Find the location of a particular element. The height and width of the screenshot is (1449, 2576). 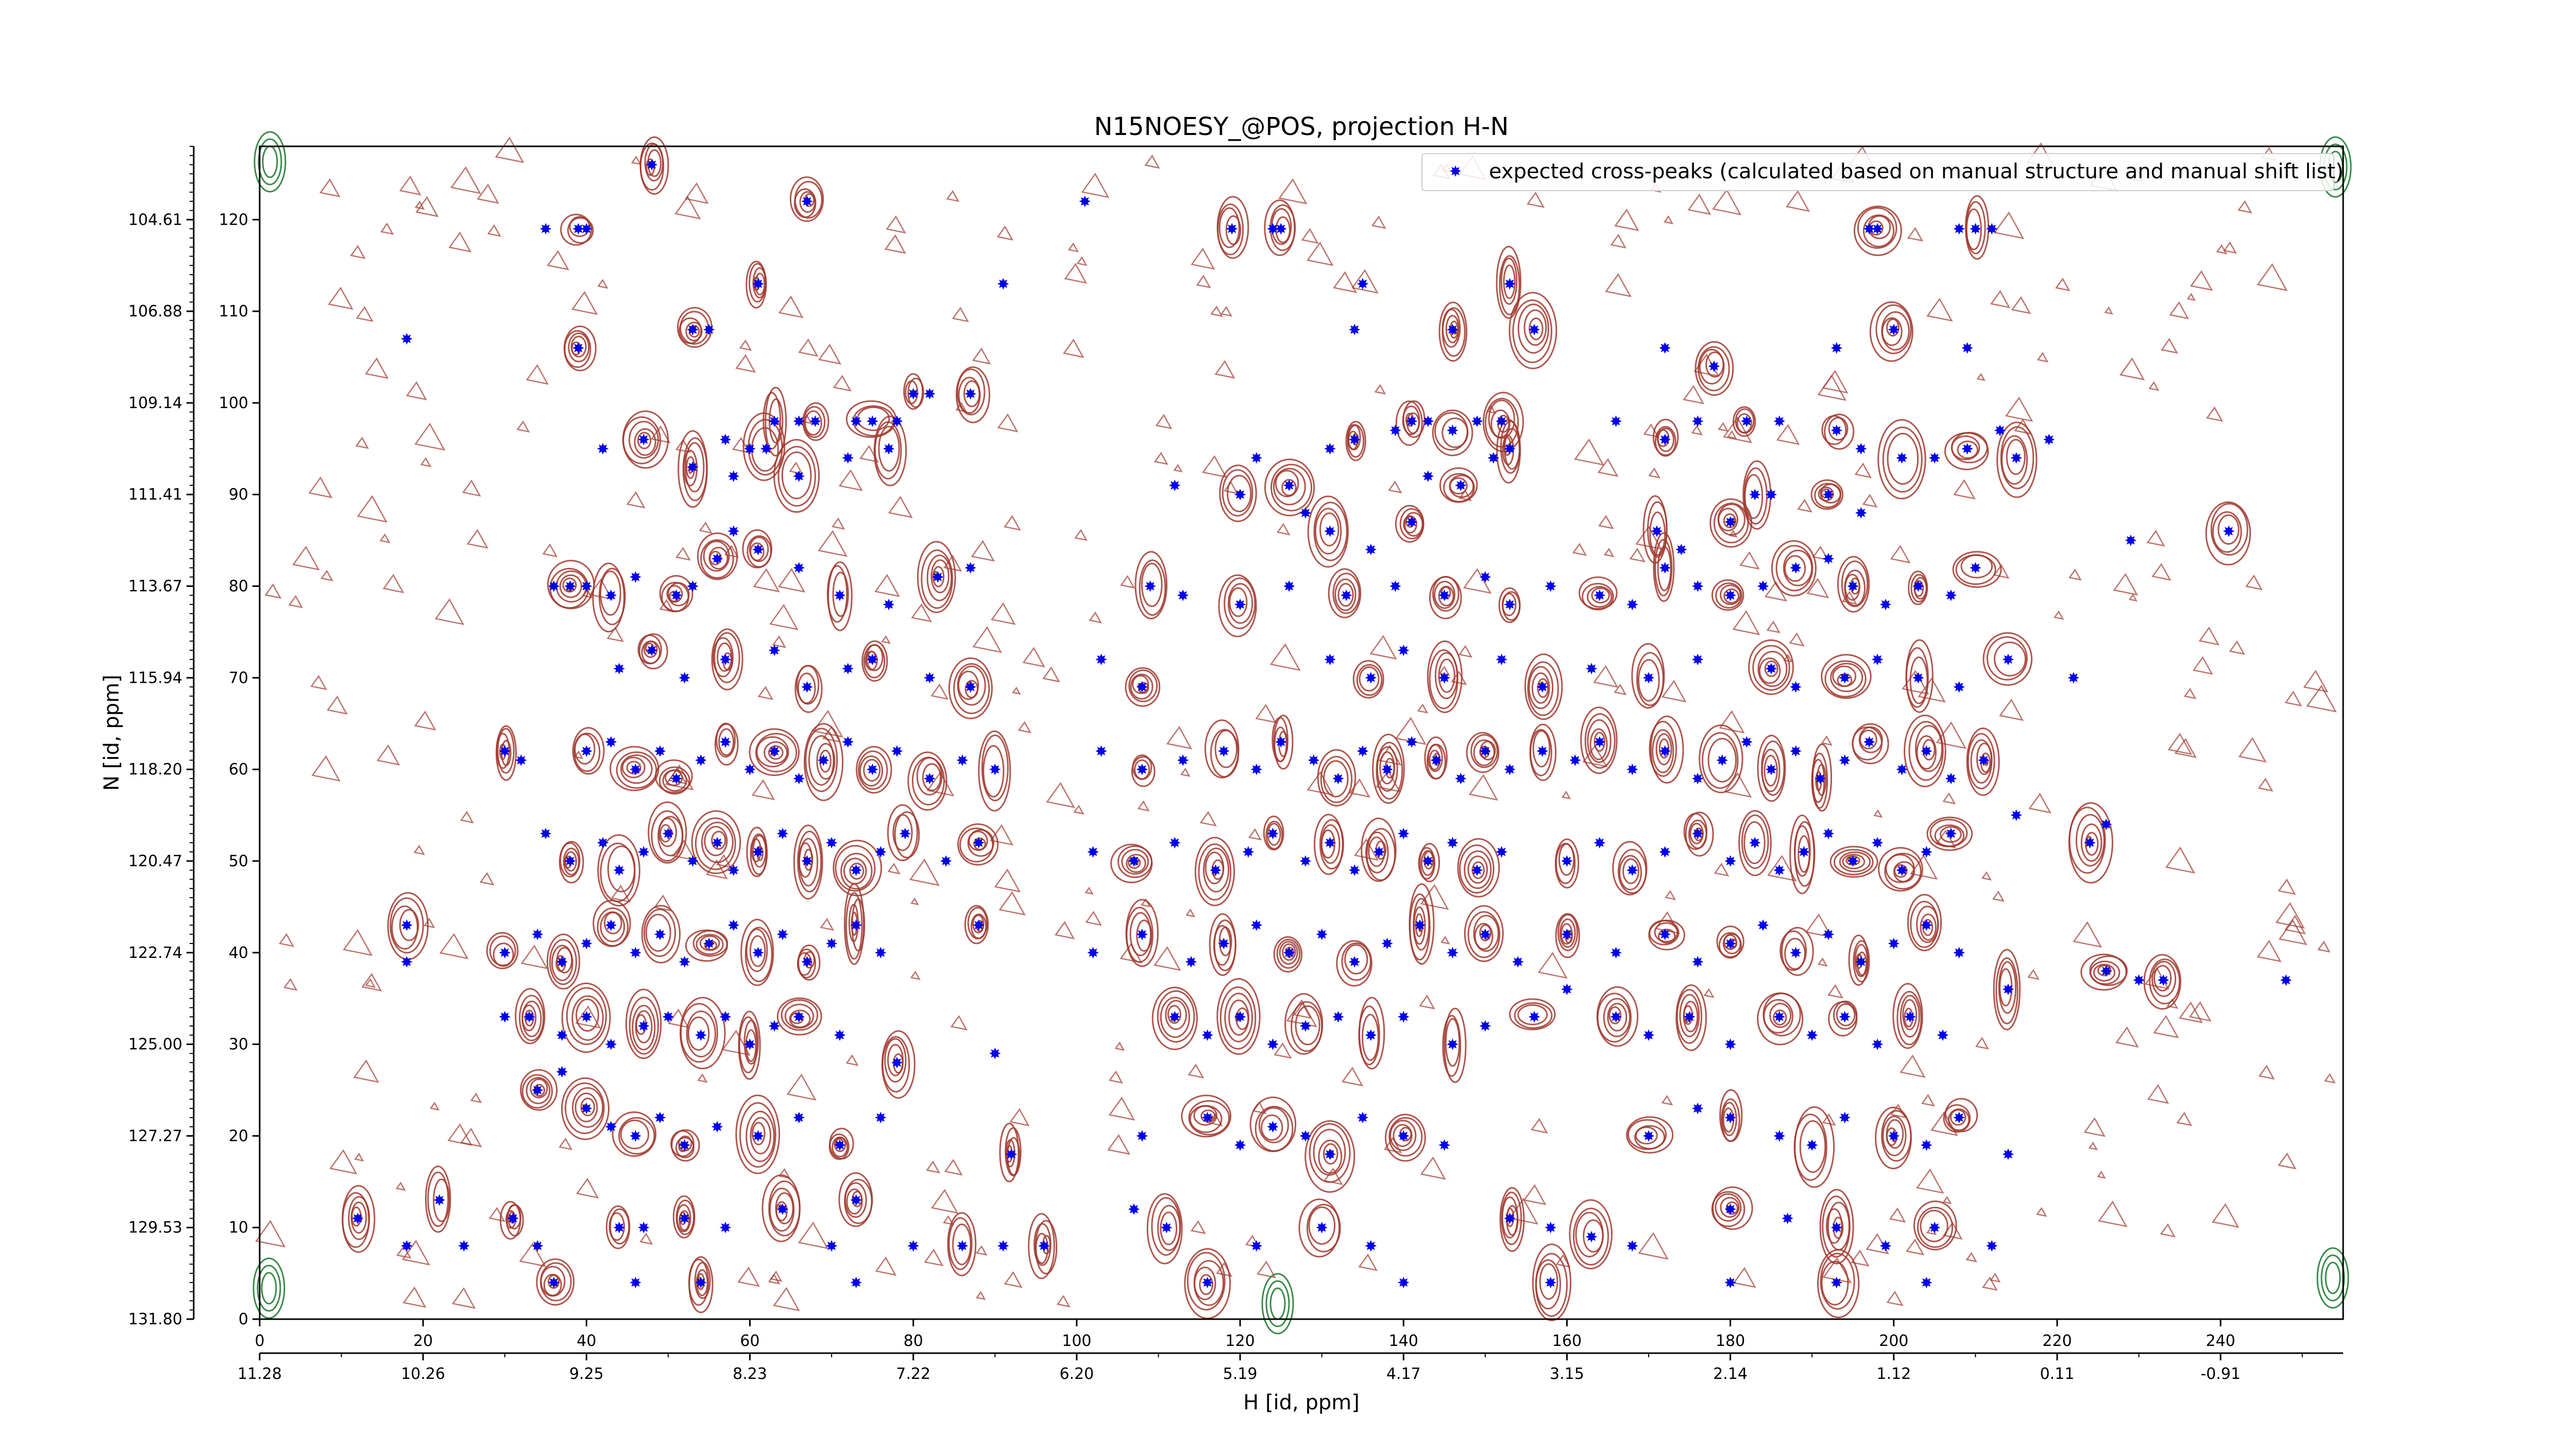

y-ppm-tick-label: 129.53 is located at coordinates (155, 1228).